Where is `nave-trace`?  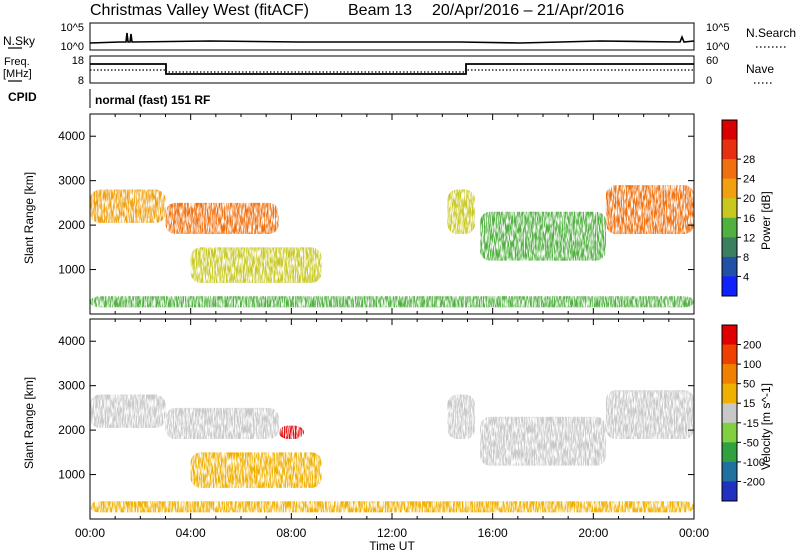
nave-trace is located at coordinates (392, 71).